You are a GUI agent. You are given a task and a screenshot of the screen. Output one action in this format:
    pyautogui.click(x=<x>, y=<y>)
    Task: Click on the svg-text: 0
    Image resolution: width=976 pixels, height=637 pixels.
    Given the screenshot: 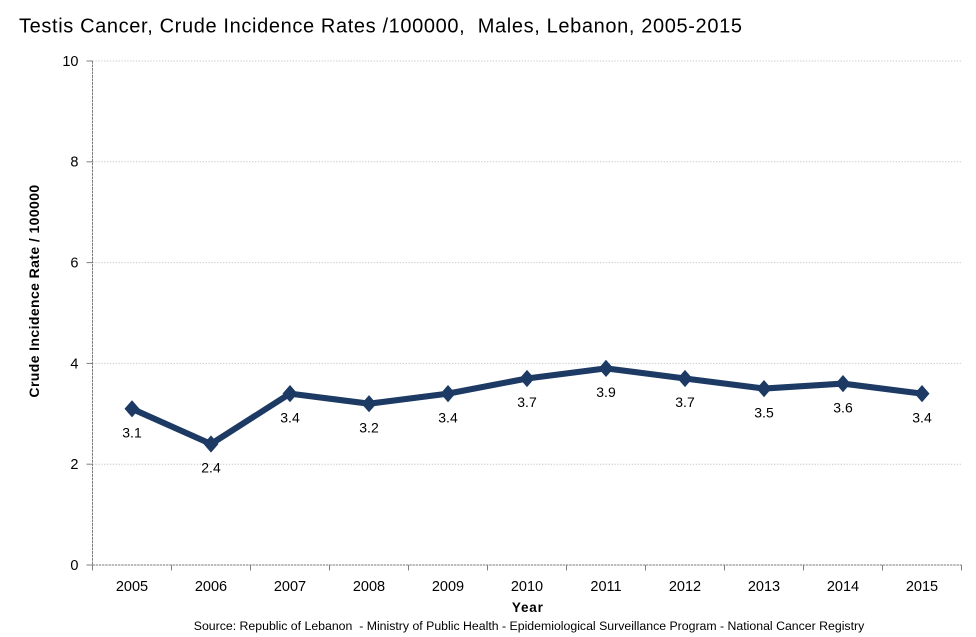 What is the action you would take?
    pyautogui.click(x=74, y=566)
    